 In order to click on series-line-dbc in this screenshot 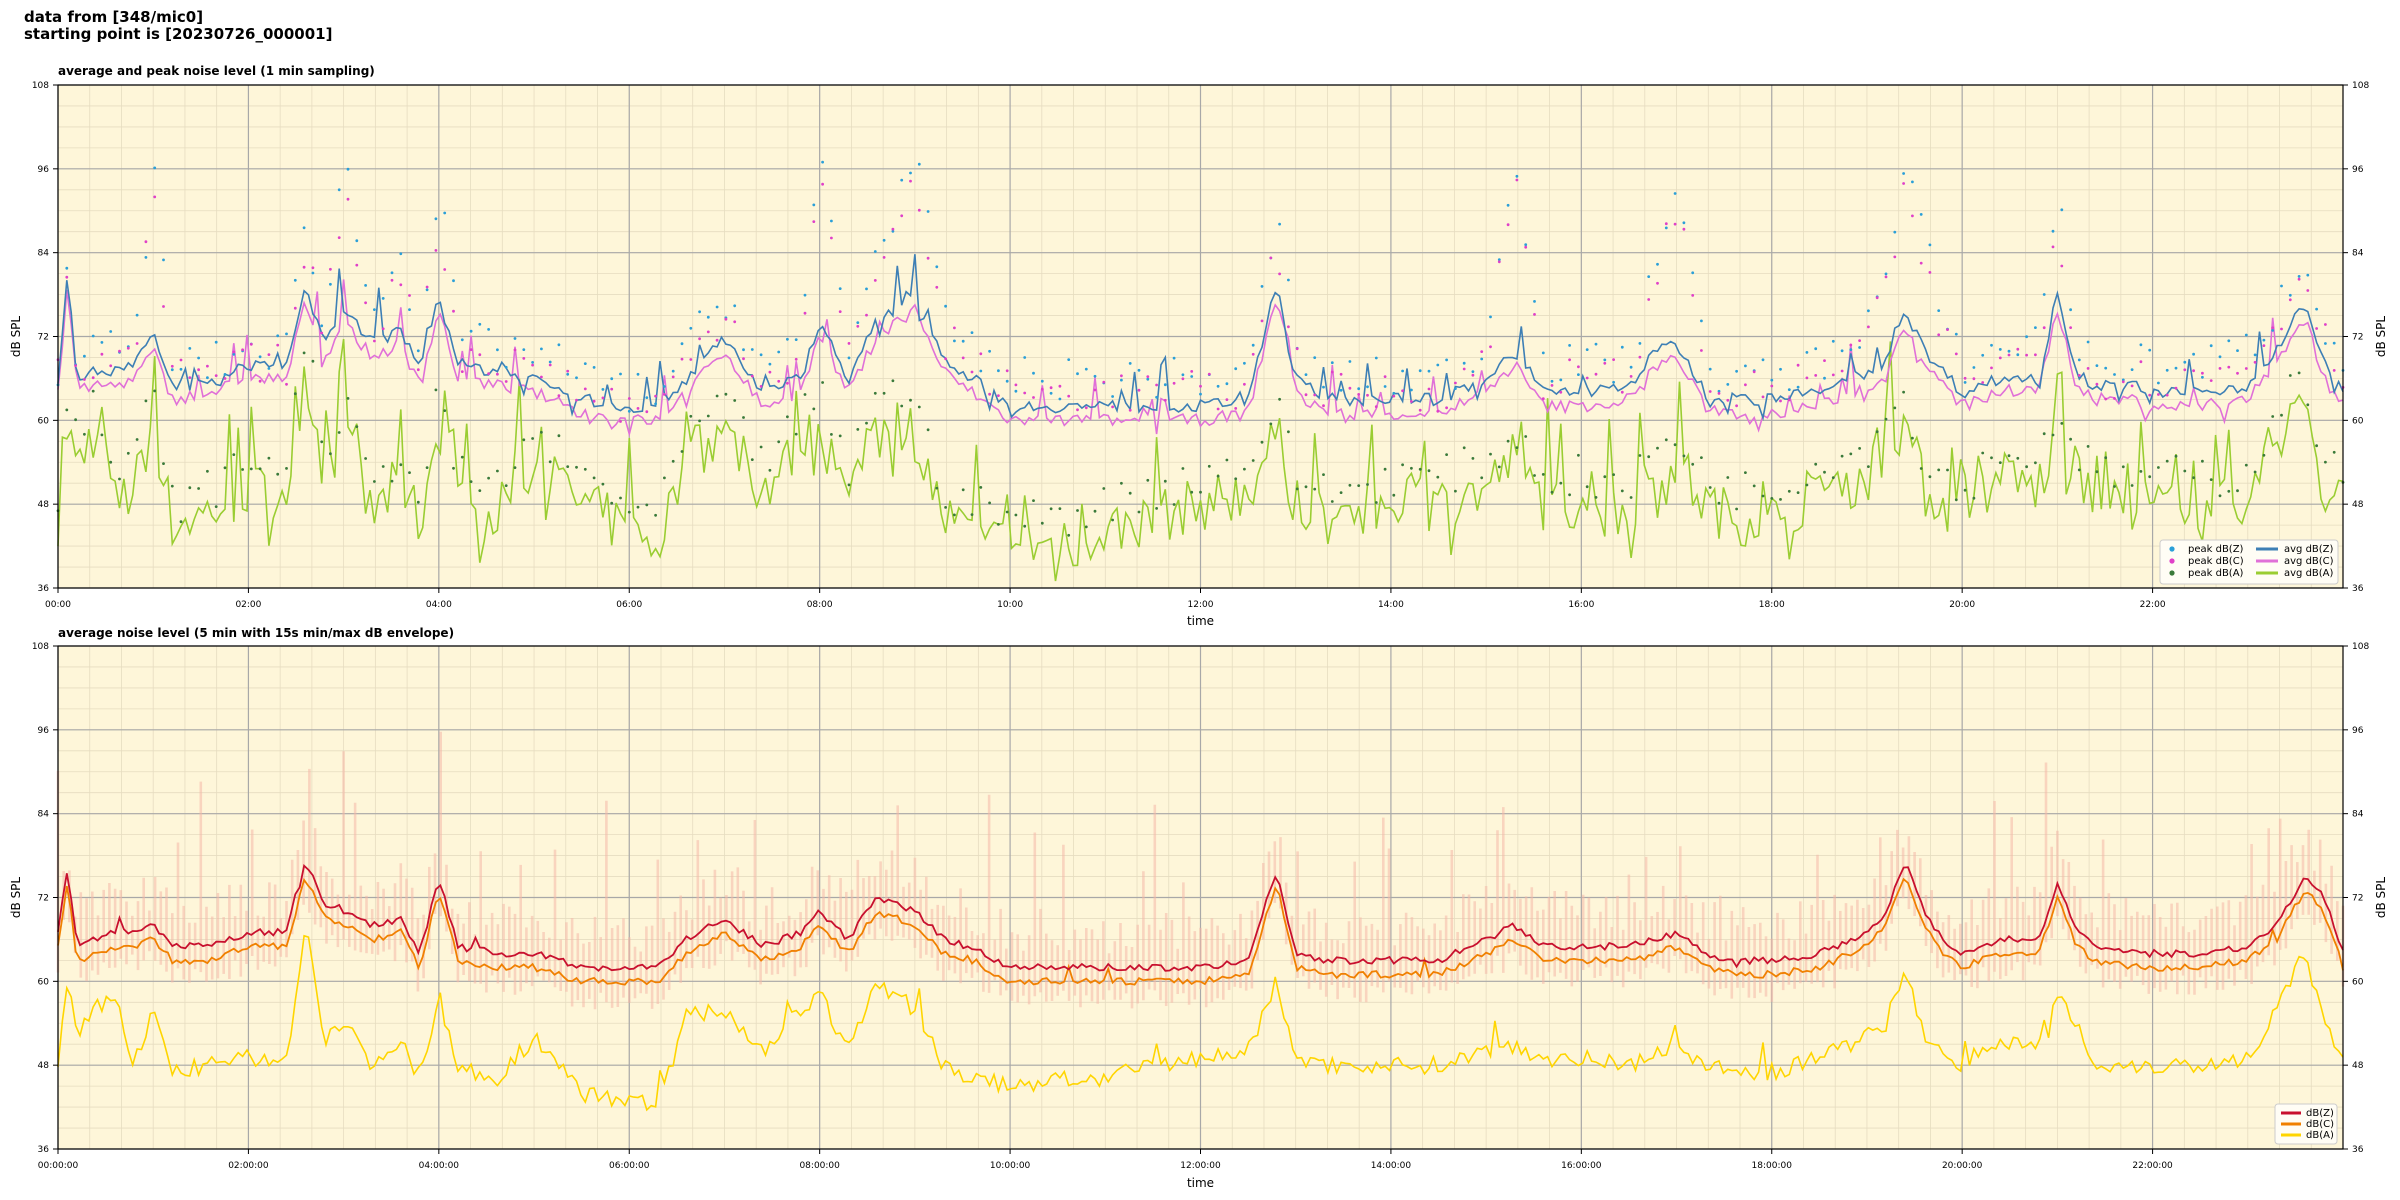, I will do `click(1200, 931)`.